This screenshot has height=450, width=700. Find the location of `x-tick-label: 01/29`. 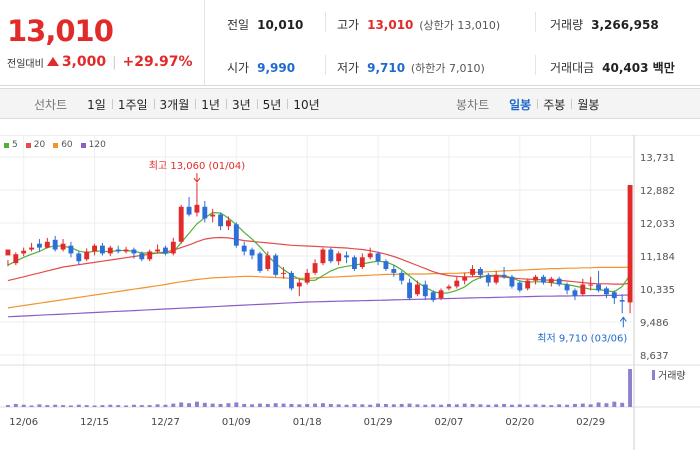

x-tick-label: 01/29 is located at coordinates (378, 422).